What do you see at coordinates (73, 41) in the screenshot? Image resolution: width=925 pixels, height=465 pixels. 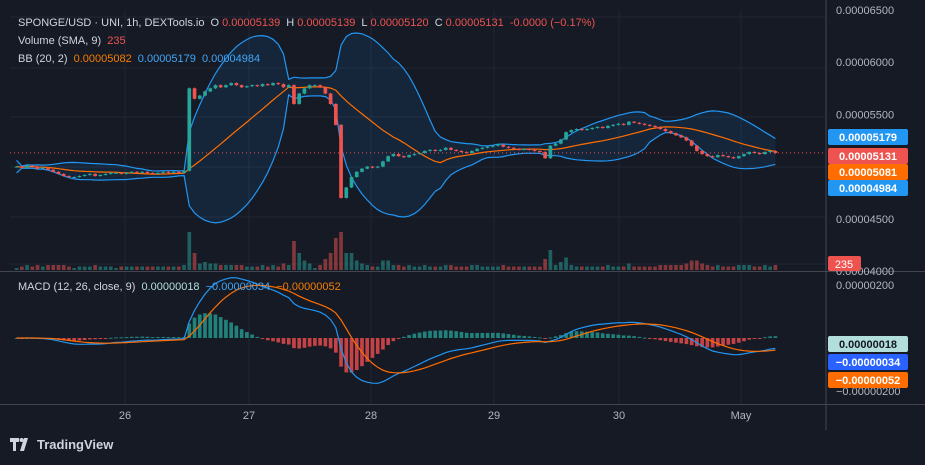 I see `volume-legend: Volume (SMA, 9) 235` at bounding box center [73, 41].